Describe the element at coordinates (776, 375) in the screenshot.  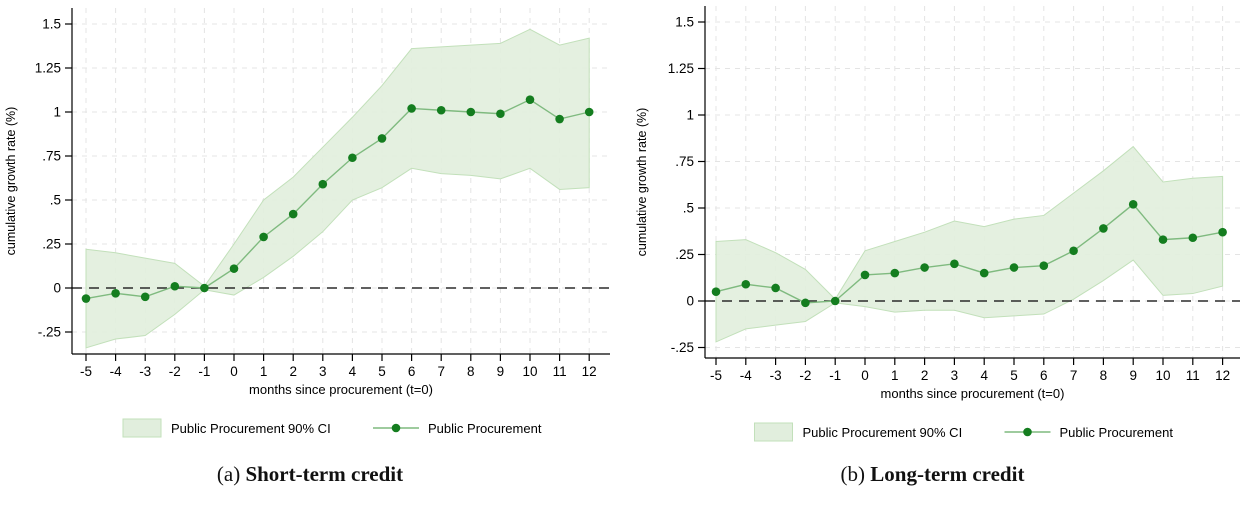
I see `x-tick-label: -3` at that location.